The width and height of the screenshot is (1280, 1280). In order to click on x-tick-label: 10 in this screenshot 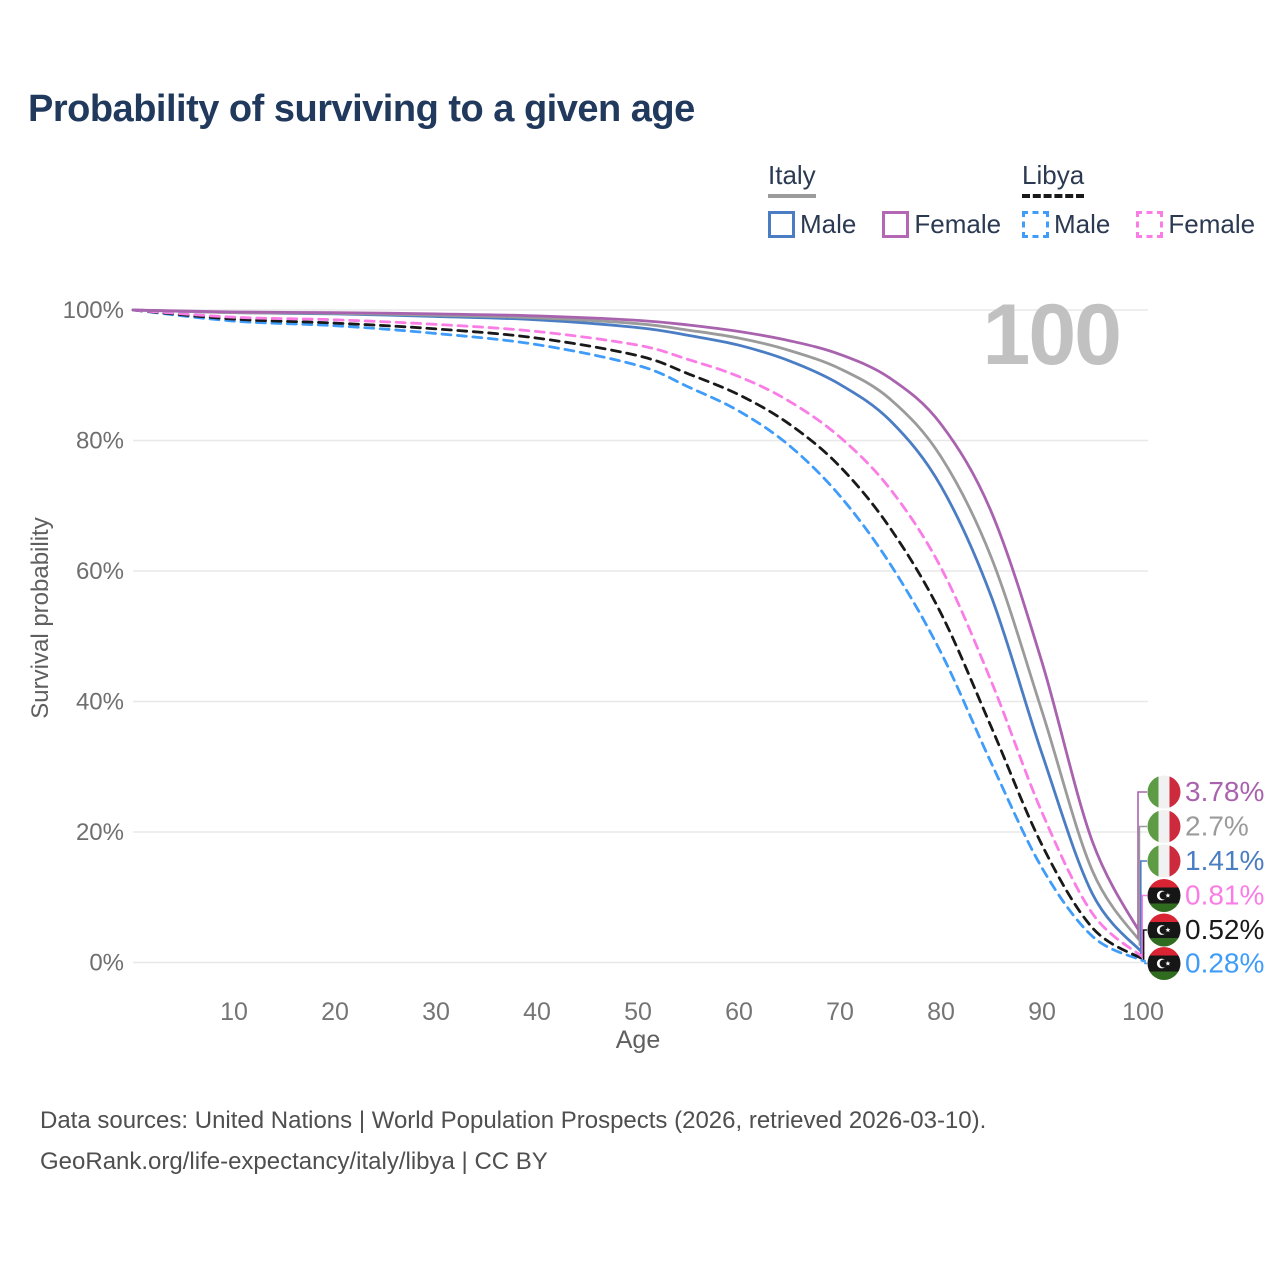, I will do `click(234, 1012)`.